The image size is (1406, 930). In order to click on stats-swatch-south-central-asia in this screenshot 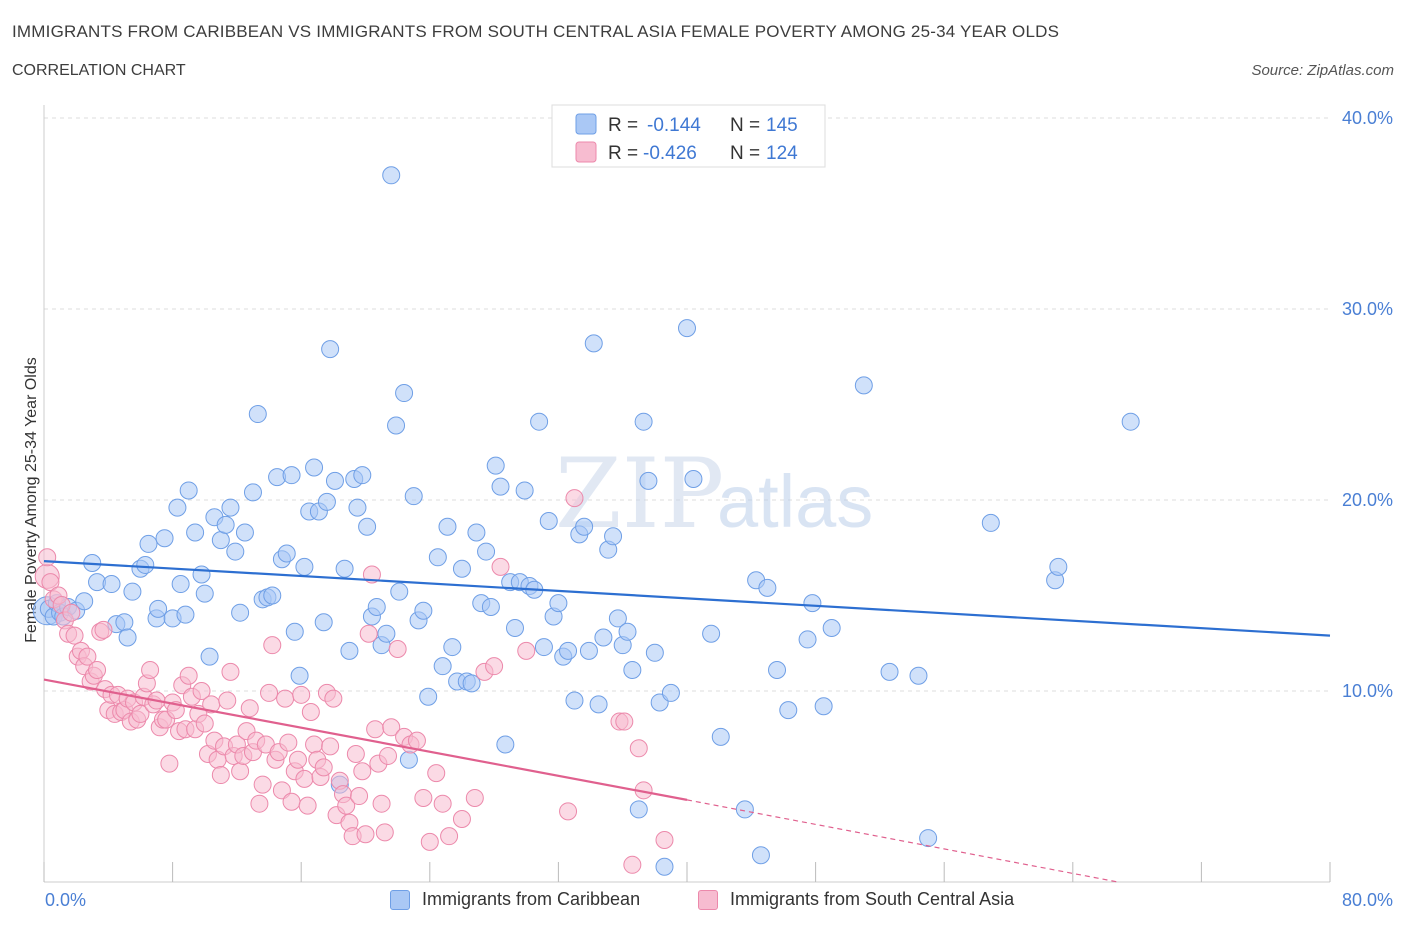, I will do `click(586, 152)`.